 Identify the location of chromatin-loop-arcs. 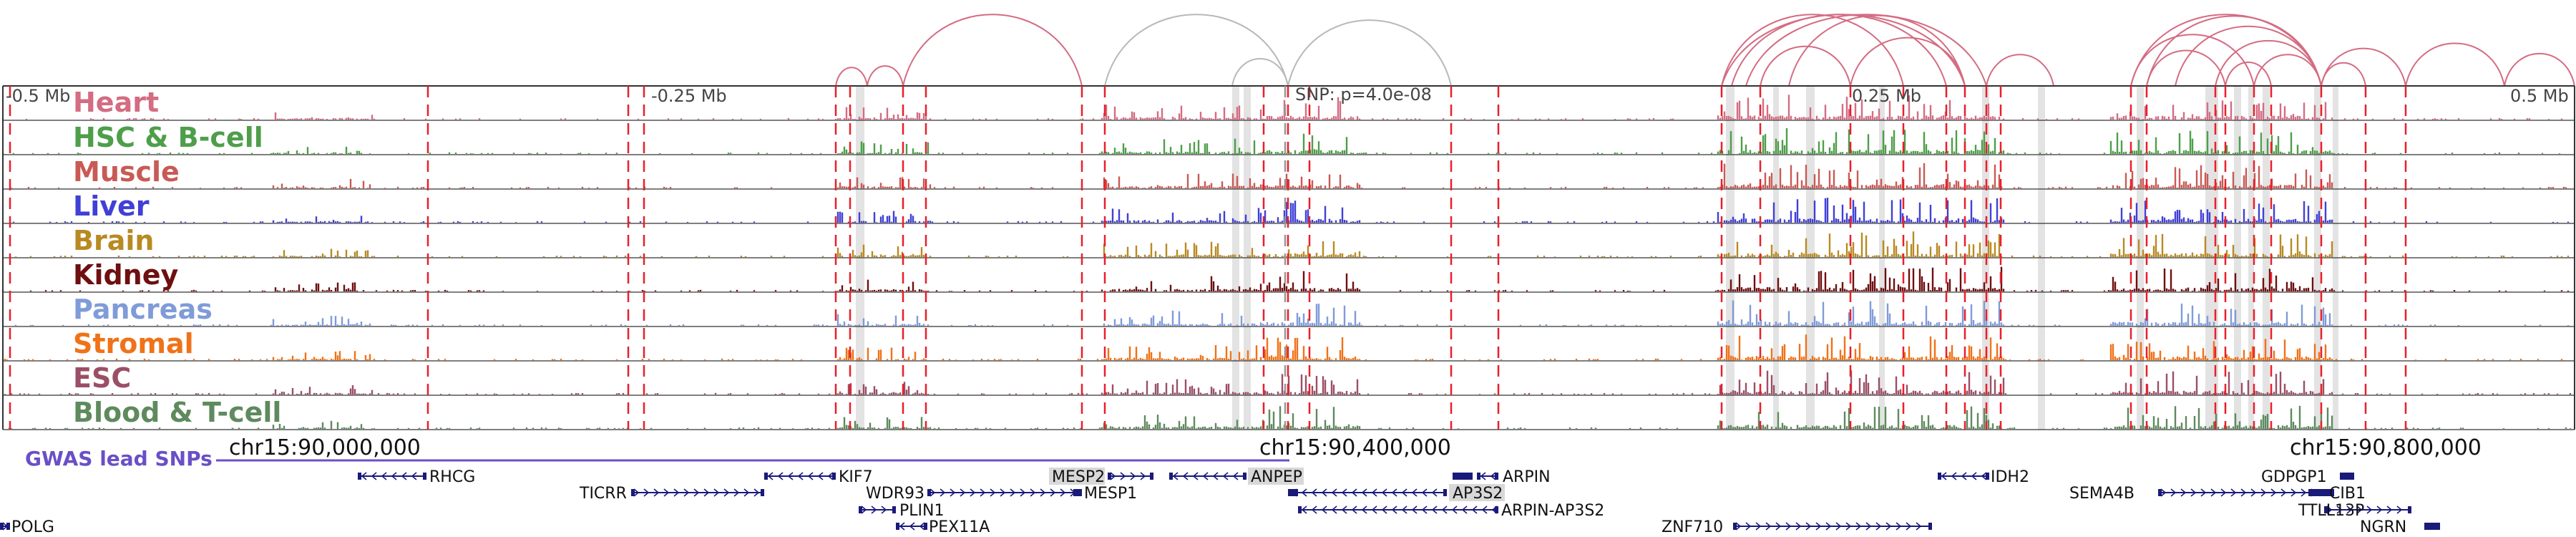
(1705, 50).